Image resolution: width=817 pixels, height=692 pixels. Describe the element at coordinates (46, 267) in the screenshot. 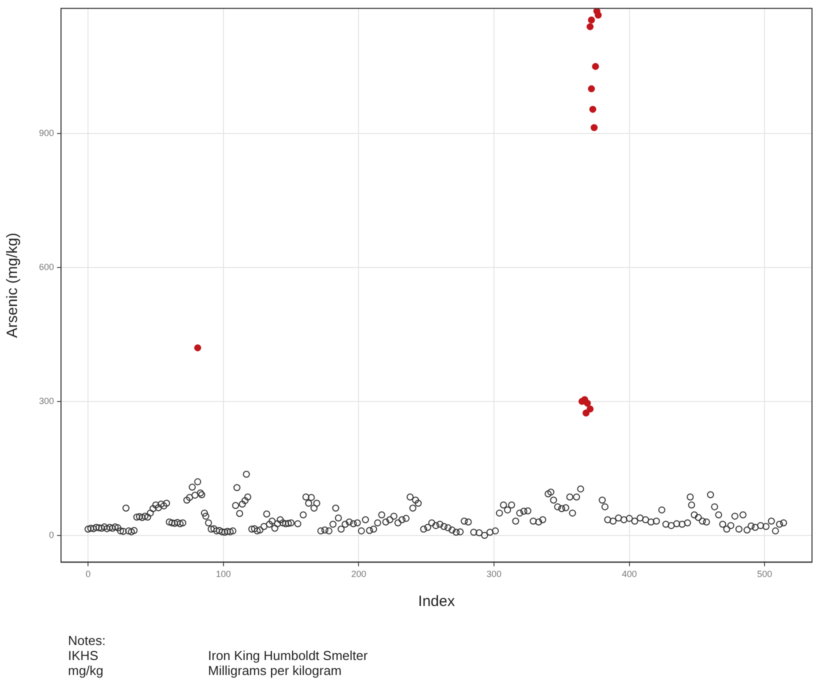

I see `y-tick-label: 600` at that location.